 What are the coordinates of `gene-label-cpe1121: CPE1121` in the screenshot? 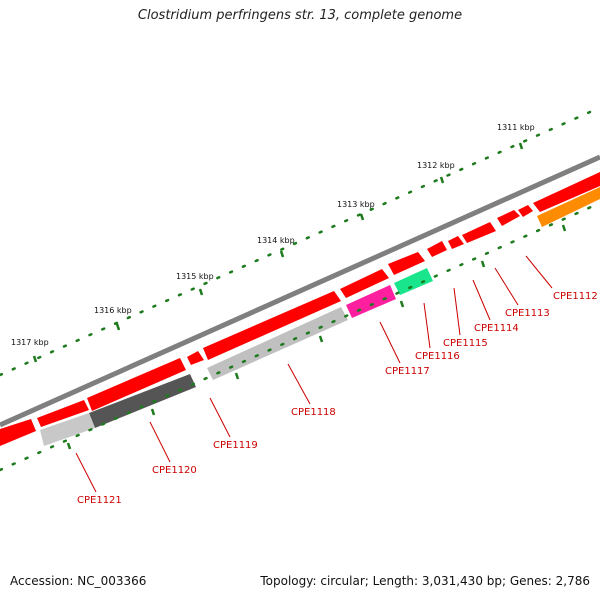 It's located at (99, 500).